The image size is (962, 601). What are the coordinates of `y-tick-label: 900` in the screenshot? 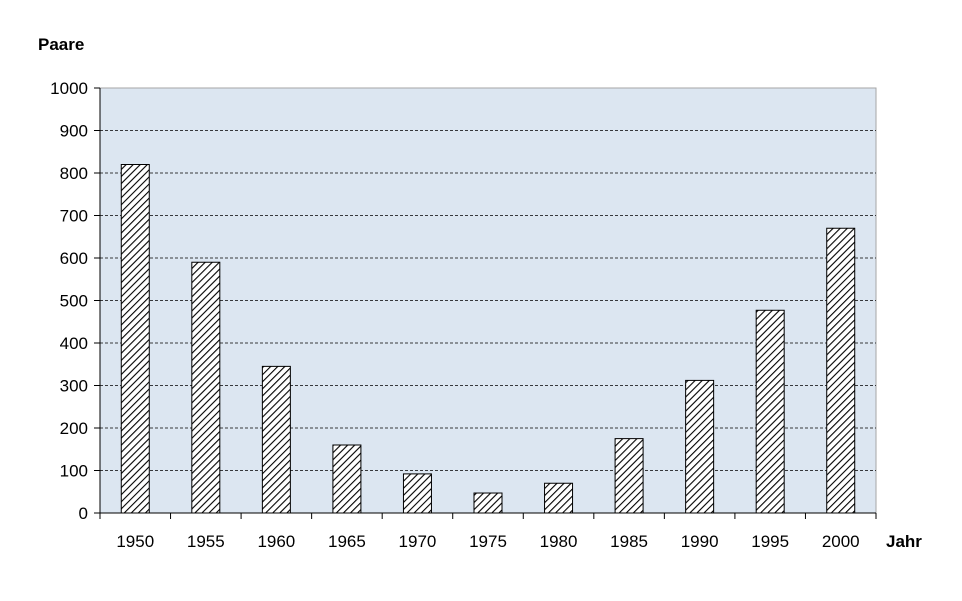 It's located at (74, 131).